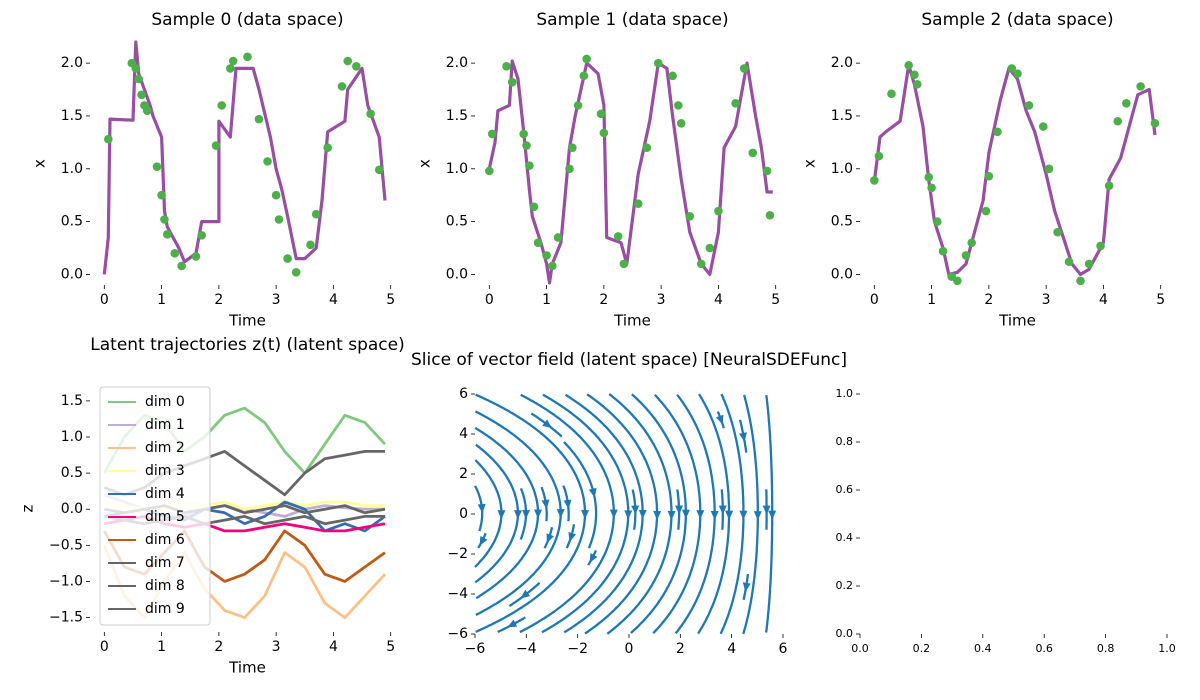 The image size is (1200, 700). I want to click on legend-label: dim 5, so click(165, 517).